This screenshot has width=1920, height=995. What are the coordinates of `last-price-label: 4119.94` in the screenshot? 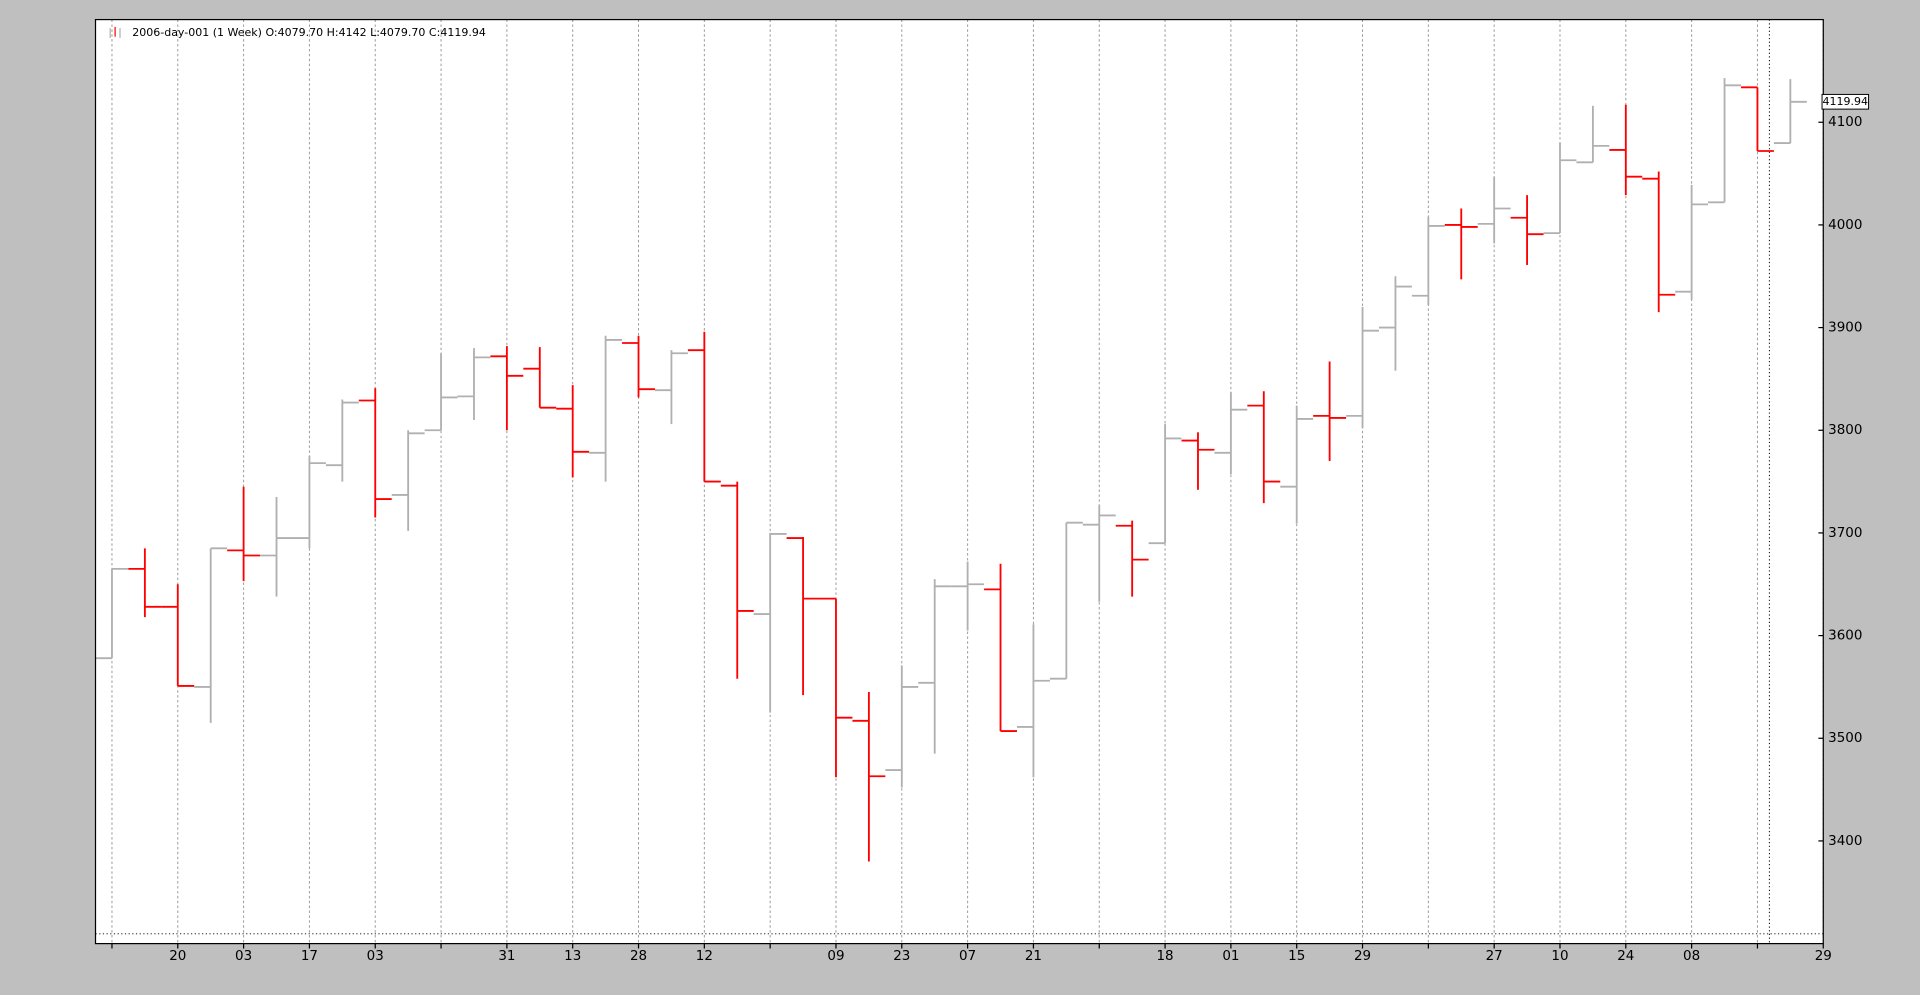 It's located at (1846, 101).